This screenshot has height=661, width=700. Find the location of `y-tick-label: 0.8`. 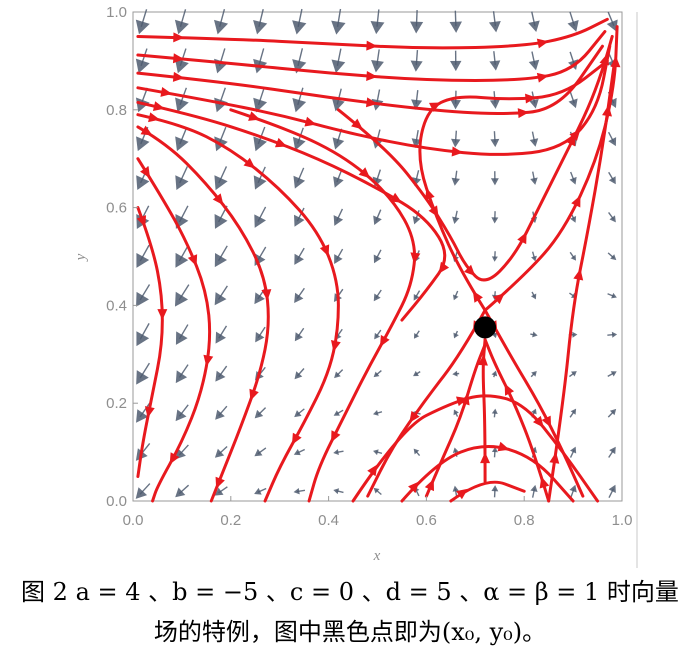

y-tick-label: 0.8 is located at coordinates (116, 110).